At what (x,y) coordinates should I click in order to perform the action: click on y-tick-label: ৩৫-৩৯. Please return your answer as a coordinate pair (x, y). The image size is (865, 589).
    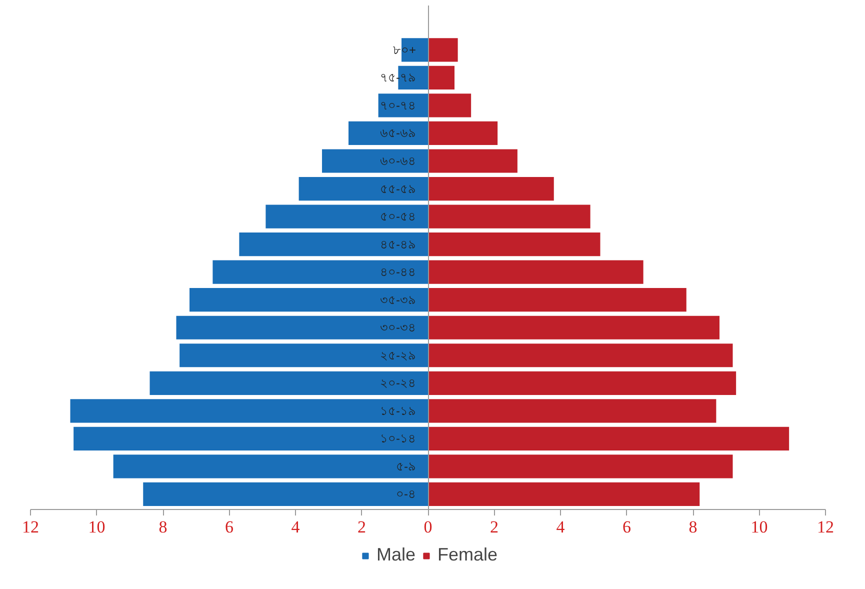
    Looking at the image, I should click on (398, 299).